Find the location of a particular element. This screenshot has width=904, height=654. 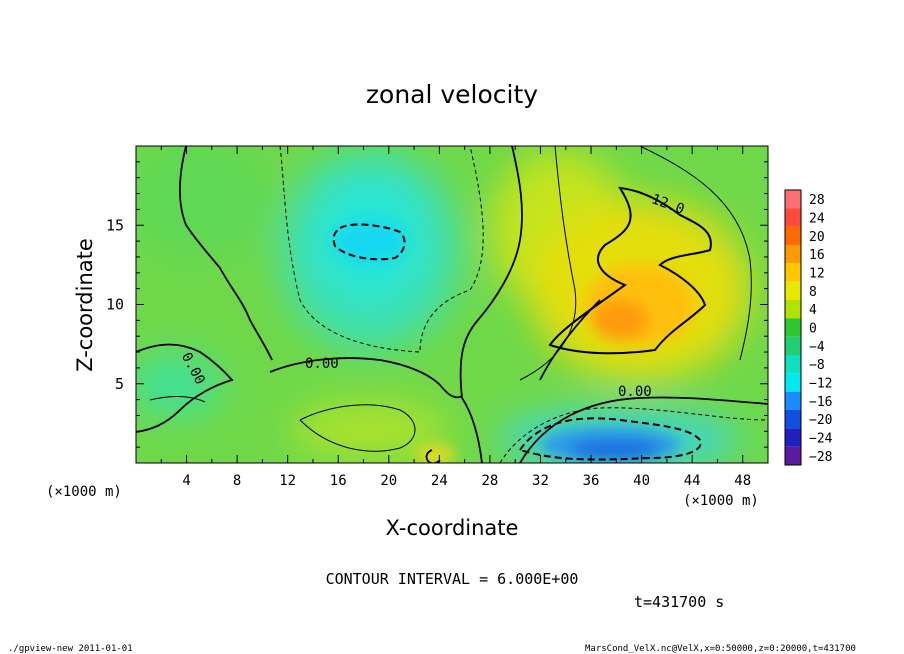

colorbar-label: −4 is located at coordinates (817, 347).